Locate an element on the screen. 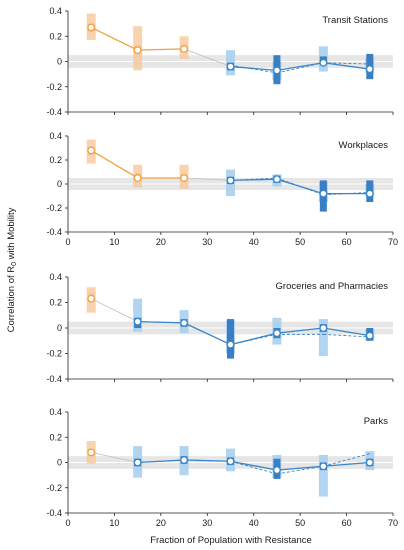 This screenshot has width=404, height=550. y-axis-title-tail: with Mobility is located at coordinates (11, 234).